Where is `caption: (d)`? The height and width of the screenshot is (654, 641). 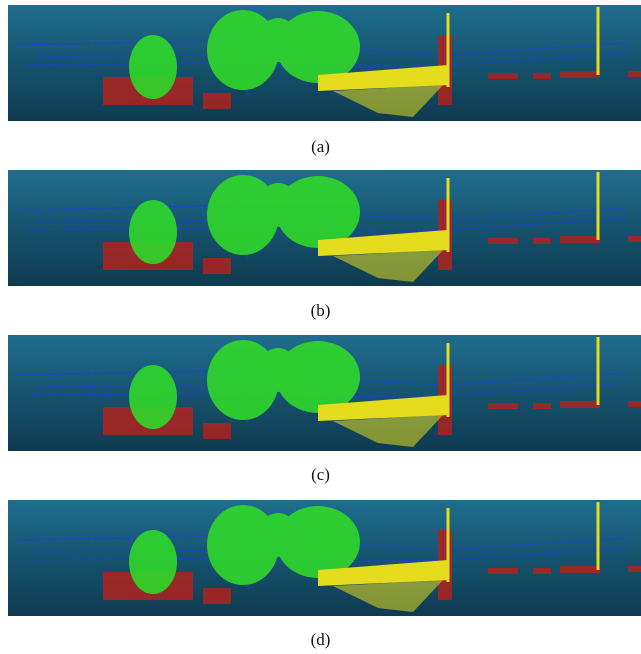
caption: (d) is located at coordinates (320, 639).